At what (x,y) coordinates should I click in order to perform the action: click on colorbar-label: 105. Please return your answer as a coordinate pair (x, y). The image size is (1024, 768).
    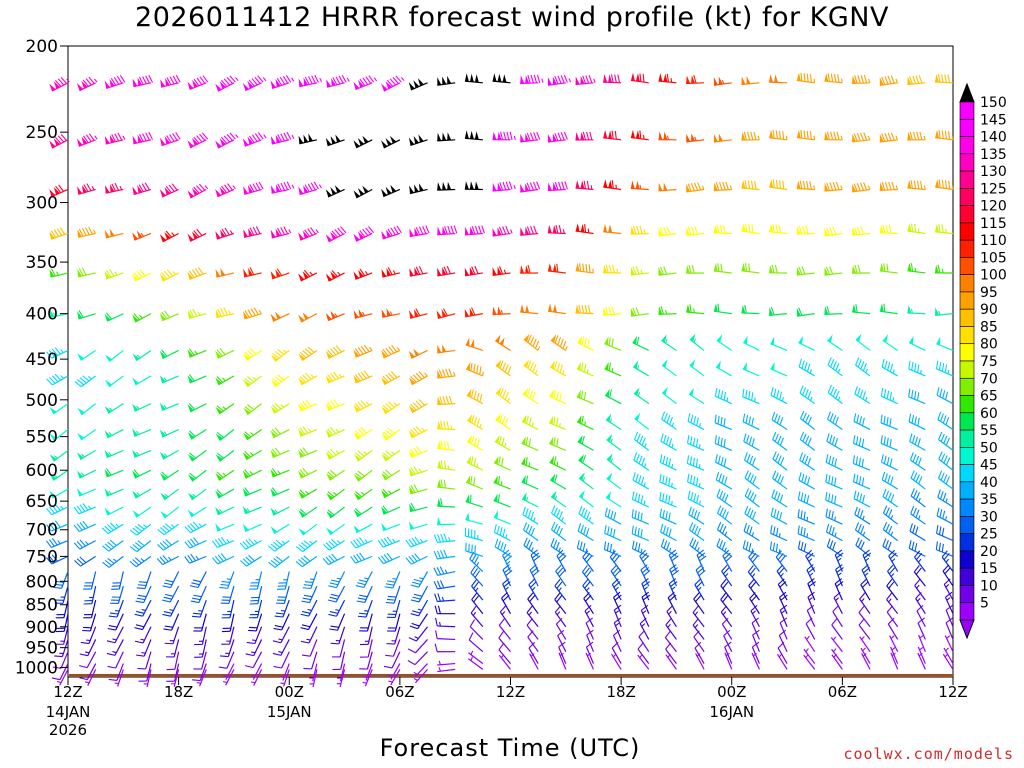
    Looking at the image, I should click on (993, 258).